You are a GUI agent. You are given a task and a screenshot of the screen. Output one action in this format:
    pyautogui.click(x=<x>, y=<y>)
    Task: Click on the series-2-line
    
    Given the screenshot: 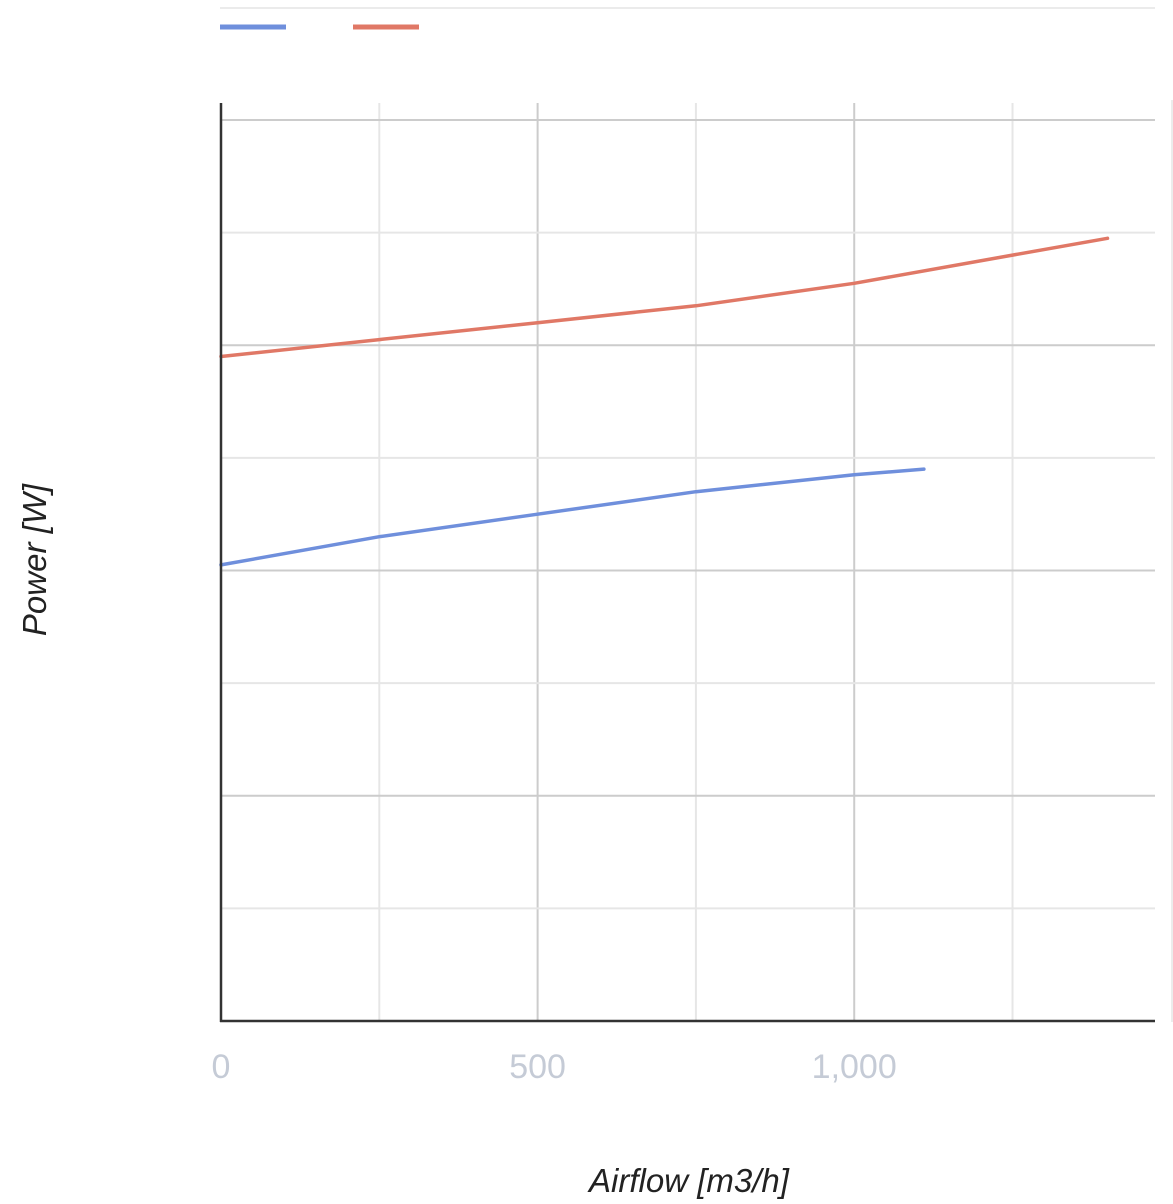 What is the action you would take?
    pyautogui.click(x=664, y=297)
    